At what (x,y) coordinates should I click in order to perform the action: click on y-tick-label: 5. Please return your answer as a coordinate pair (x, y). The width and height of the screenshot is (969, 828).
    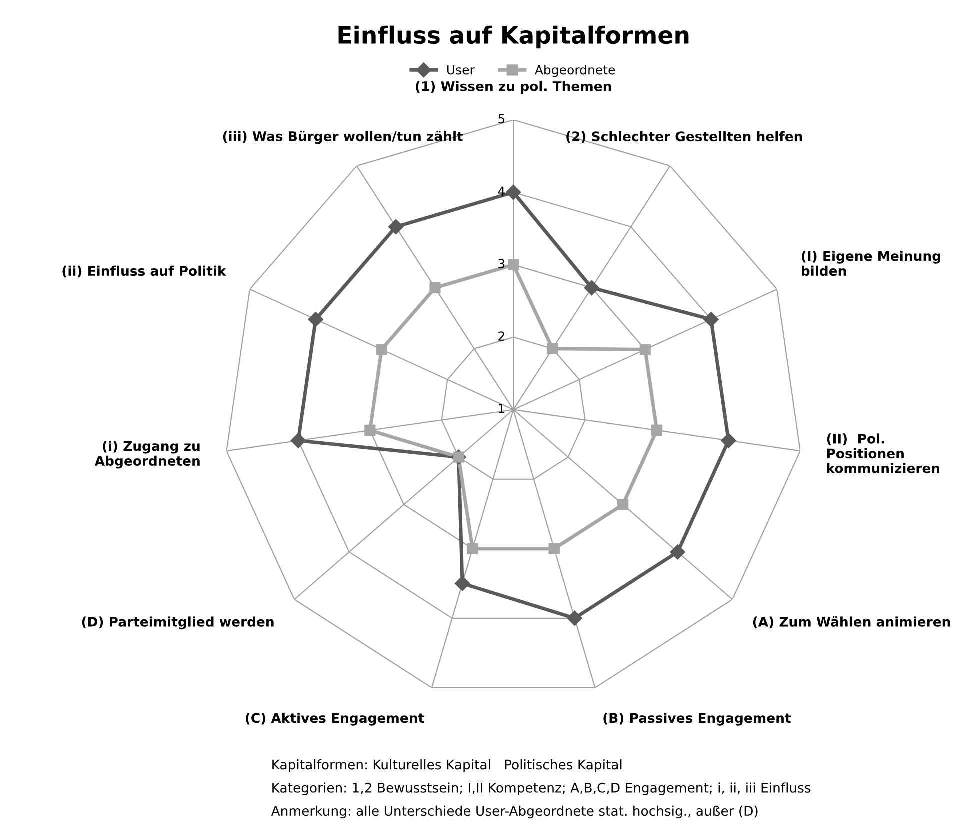
    Looking at the image, I should click on (501, 119).